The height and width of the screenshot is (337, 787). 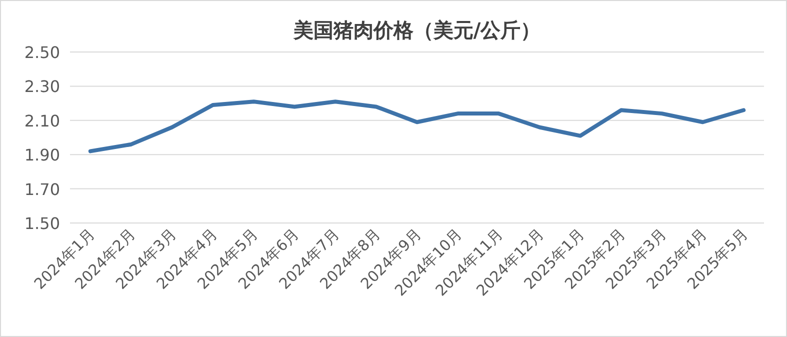 What do you see at coordinates (42, 155) in the screenshot?
I see `y-tick-label: 1.90` at bounding box center [42, 155].